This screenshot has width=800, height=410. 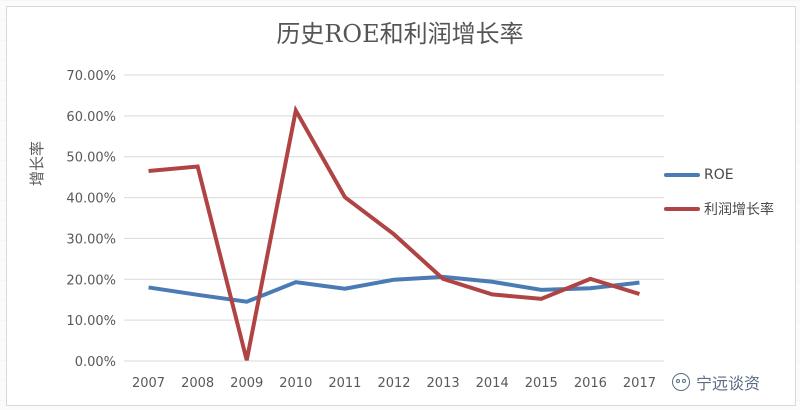 I want to click on y-tick-label: 30.00%, so click(x=91, y=239).